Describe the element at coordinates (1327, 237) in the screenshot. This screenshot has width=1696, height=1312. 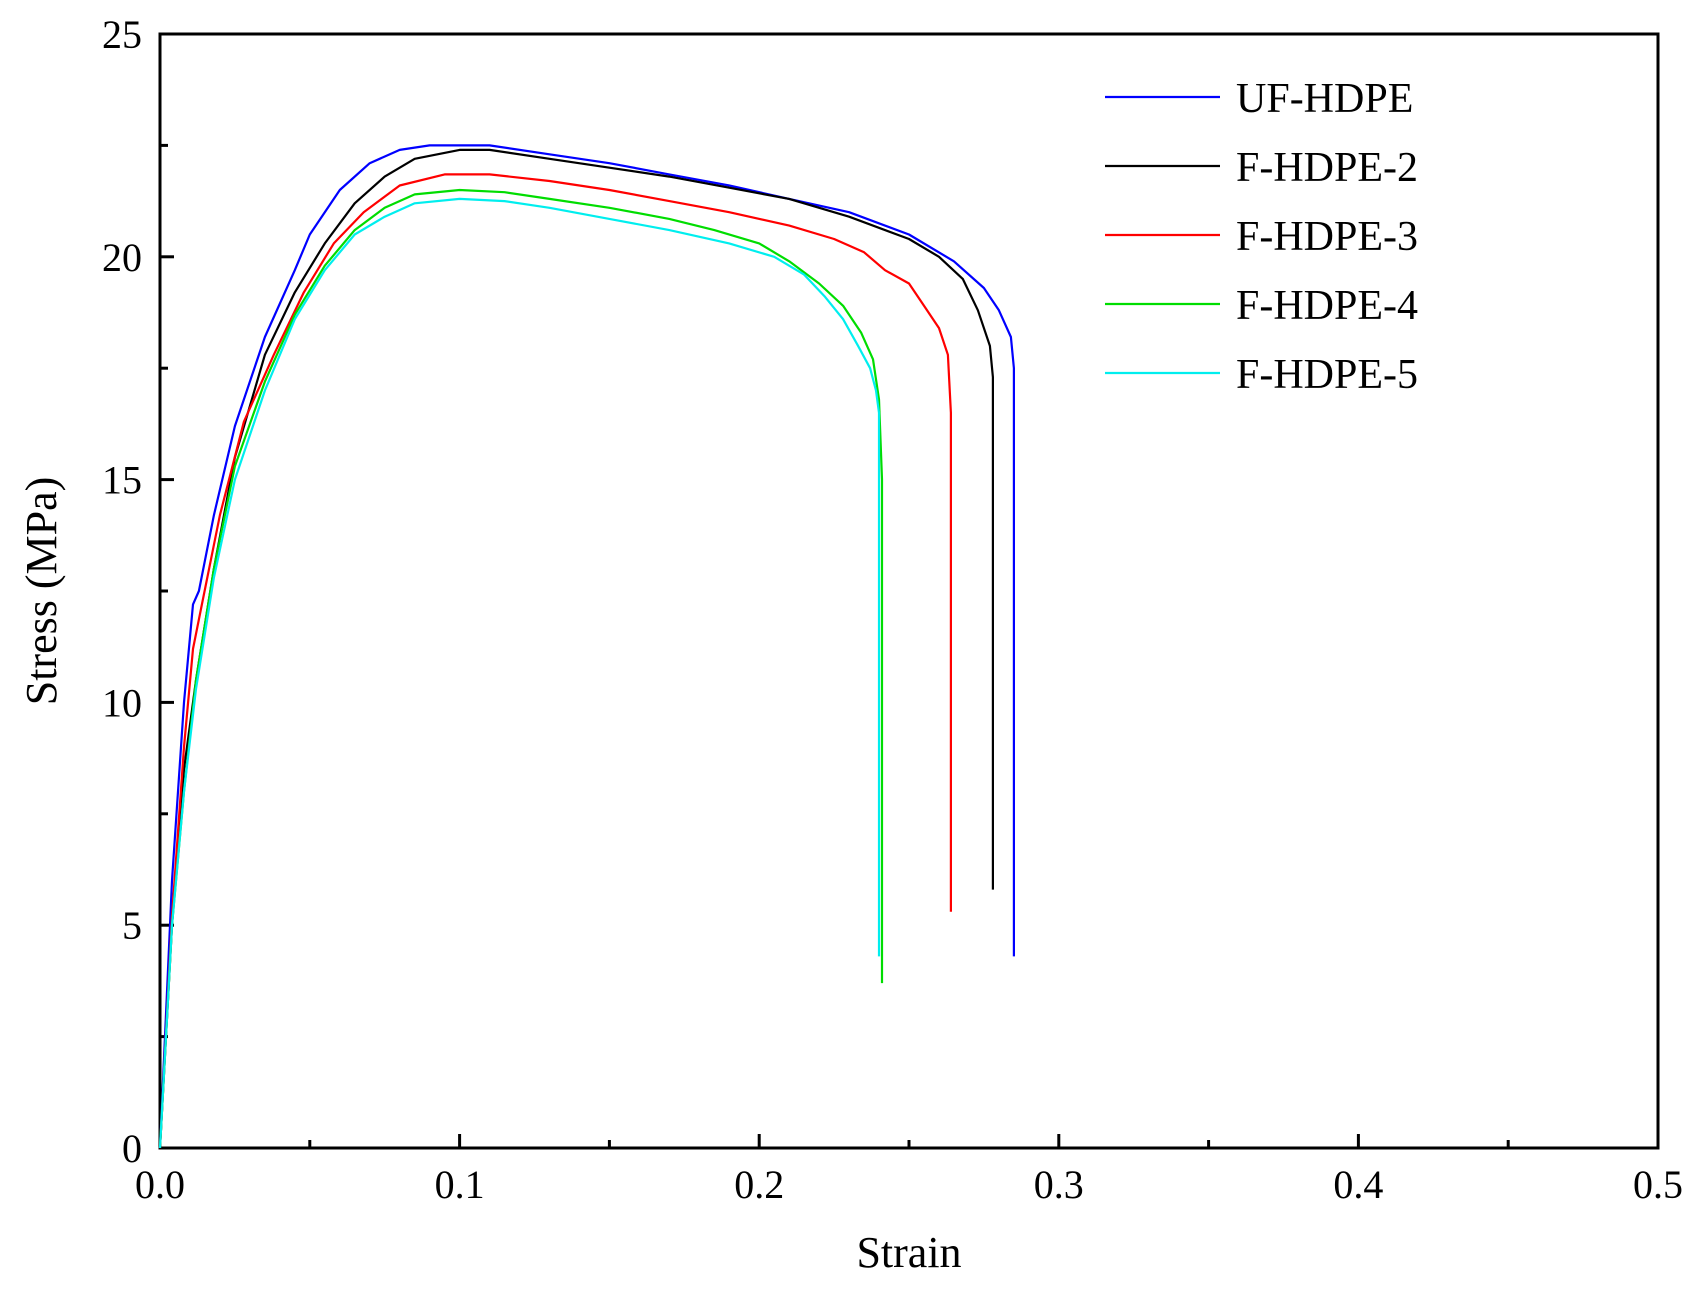
I see `legend-label: F-HDPE-3` at that location.